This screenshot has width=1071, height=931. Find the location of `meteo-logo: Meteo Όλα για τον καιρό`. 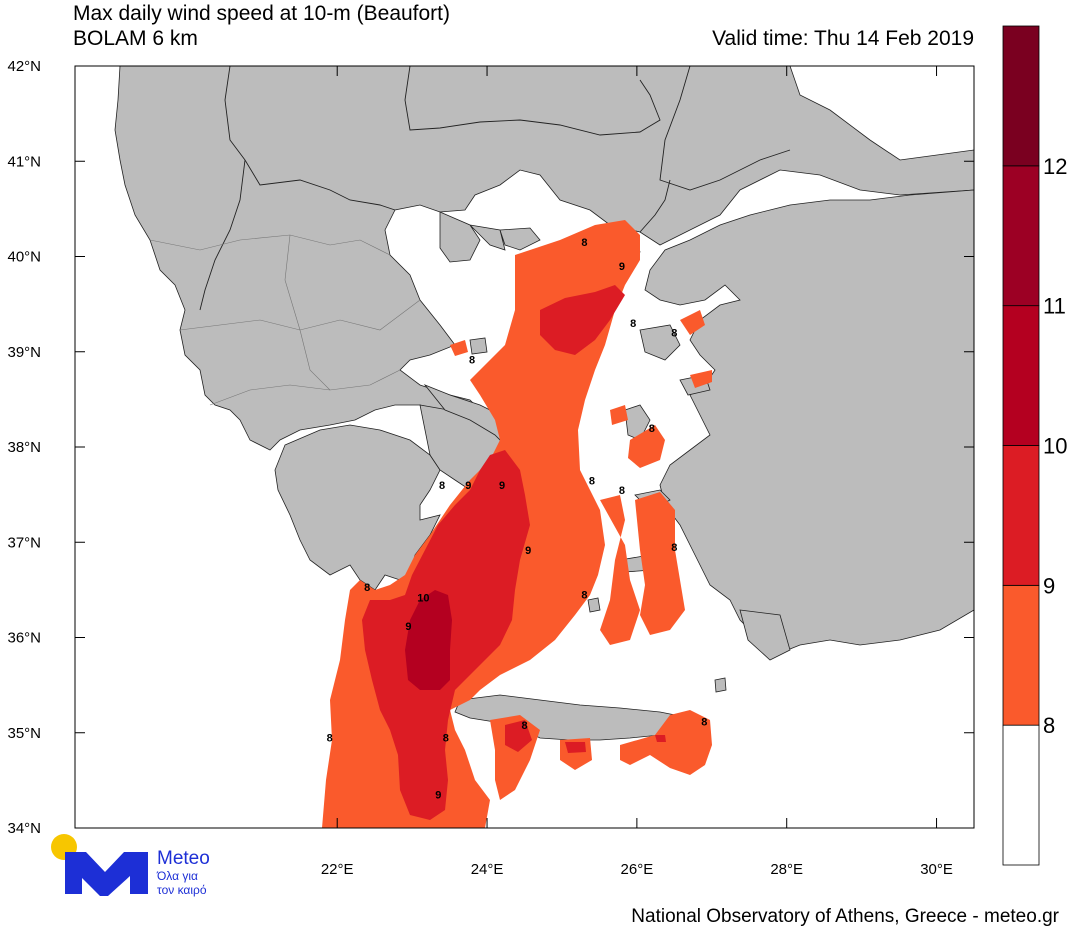

meteo-logo: Meteo Όλα για τον καιρό is located at coordinates (130, 865).